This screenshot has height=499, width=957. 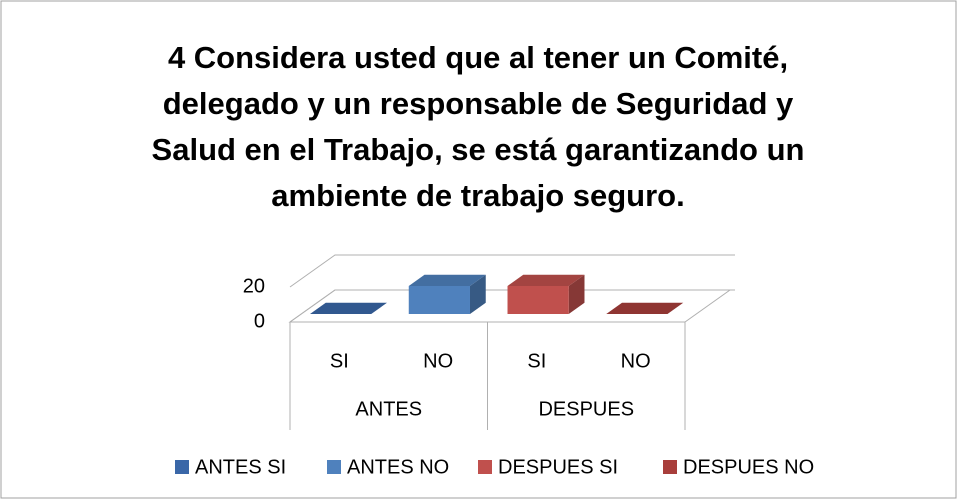 What do you see at coordinates (259, 321) in the screenshot?
I see `y-tick-label: 0` at bounding box center [259, 321].